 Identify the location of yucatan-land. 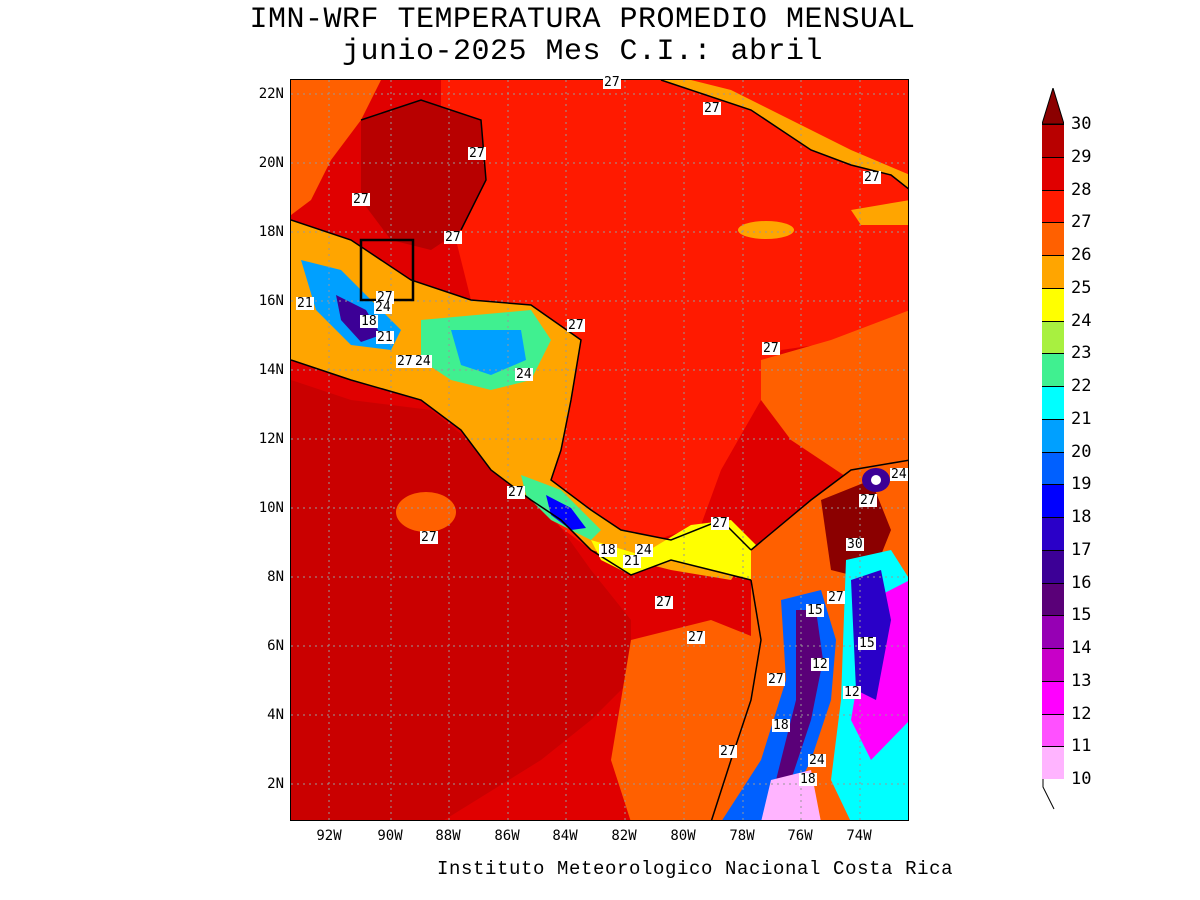
(423, 175).